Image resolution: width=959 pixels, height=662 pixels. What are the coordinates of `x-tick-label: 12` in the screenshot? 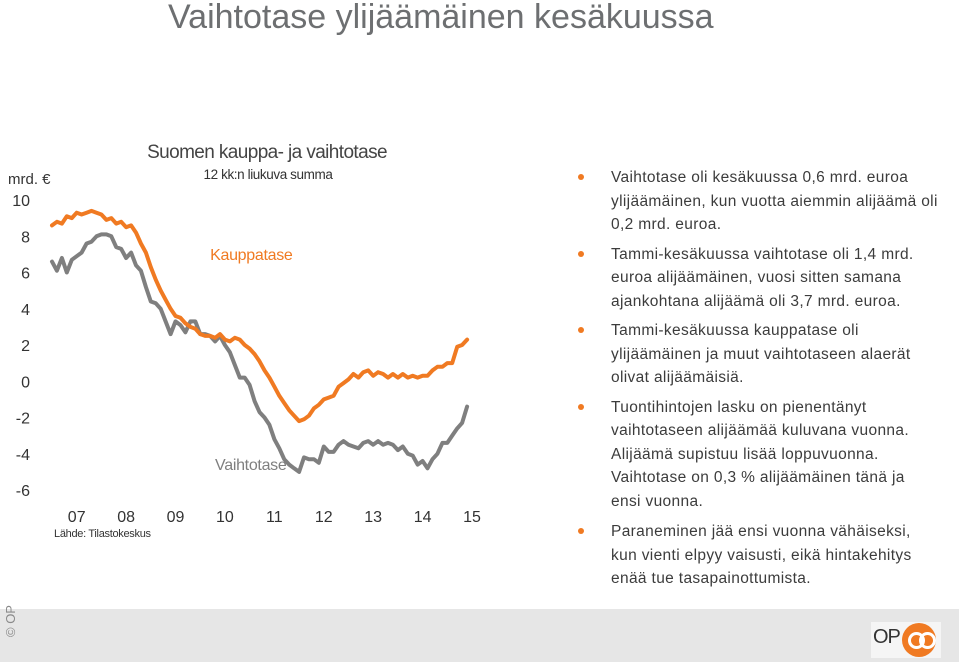 It's located at (324, 517).